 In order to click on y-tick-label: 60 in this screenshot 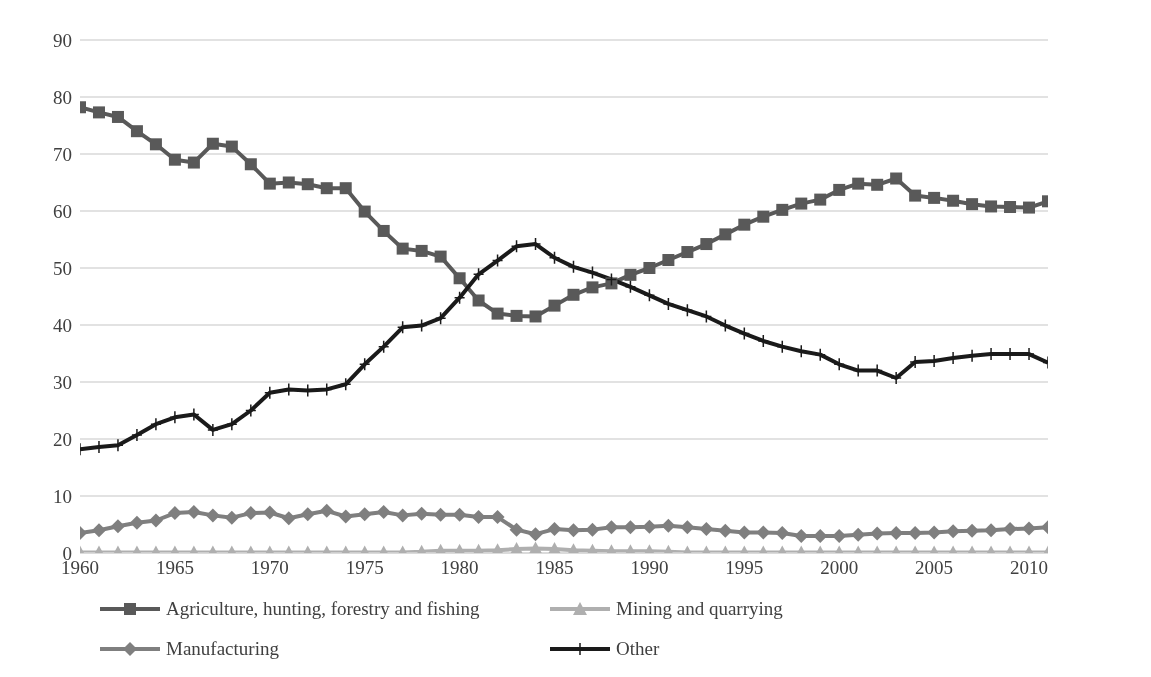, I will do `click(62, 211)`.